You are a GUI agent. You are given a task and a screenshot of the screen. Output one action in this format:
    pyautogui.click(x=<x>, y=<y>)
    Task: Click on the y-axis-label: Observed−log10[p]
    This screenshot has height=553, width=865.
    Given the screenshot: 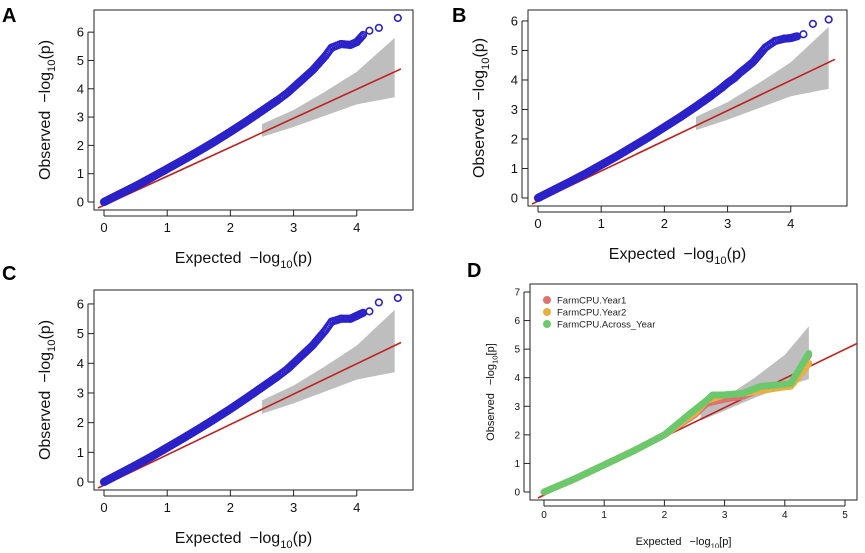 What is the action you would take?
    pyautogui.click(x=492, y=392)
    